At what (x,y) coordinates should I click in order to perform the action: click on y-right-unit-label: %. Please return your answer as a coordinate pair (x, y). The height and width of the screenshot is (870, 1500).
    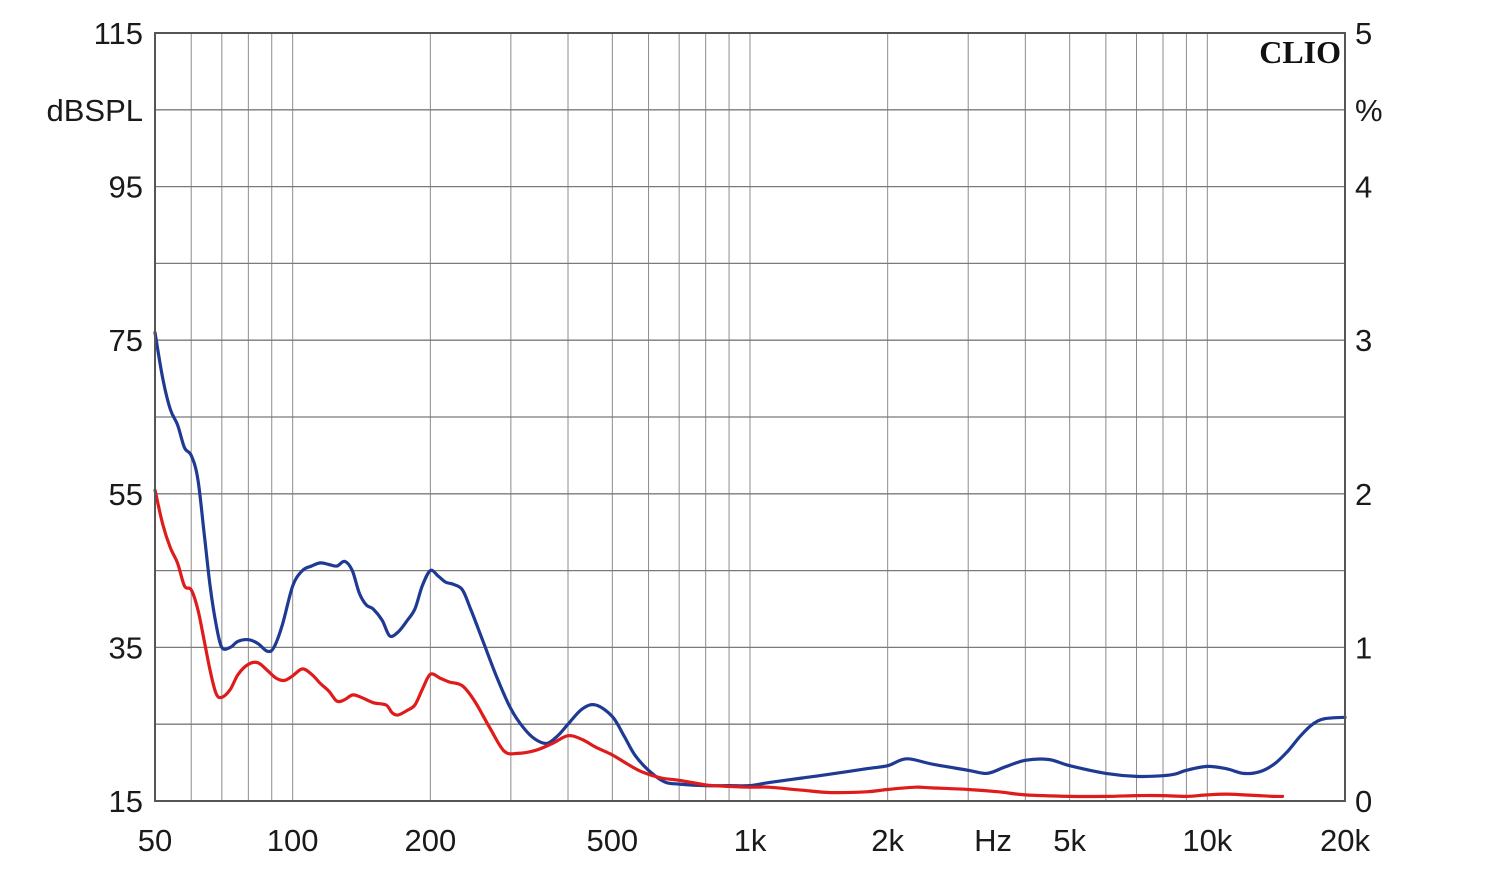
    Looking at the image, I should click on (1369, 110).